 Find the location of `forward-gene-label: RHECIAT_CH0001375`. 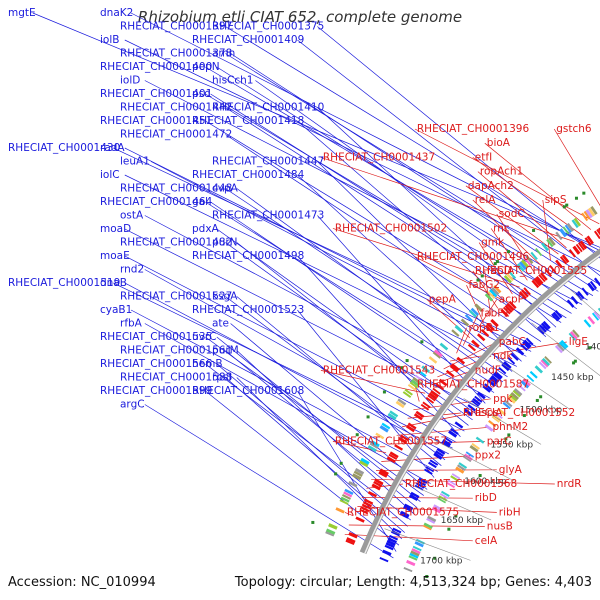

forward-gene-label: RHECIAT_CH0001375 is located at coordinates (268, 27).